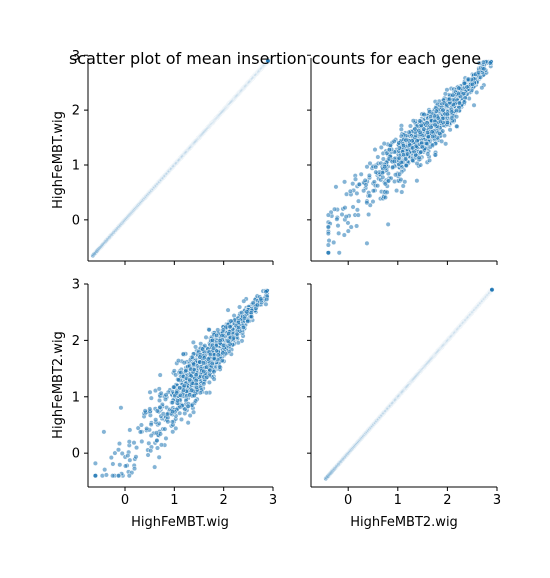 This screenshot has width=550, height=578. I want to click on y-tick-label: 3, so click(76, 56).